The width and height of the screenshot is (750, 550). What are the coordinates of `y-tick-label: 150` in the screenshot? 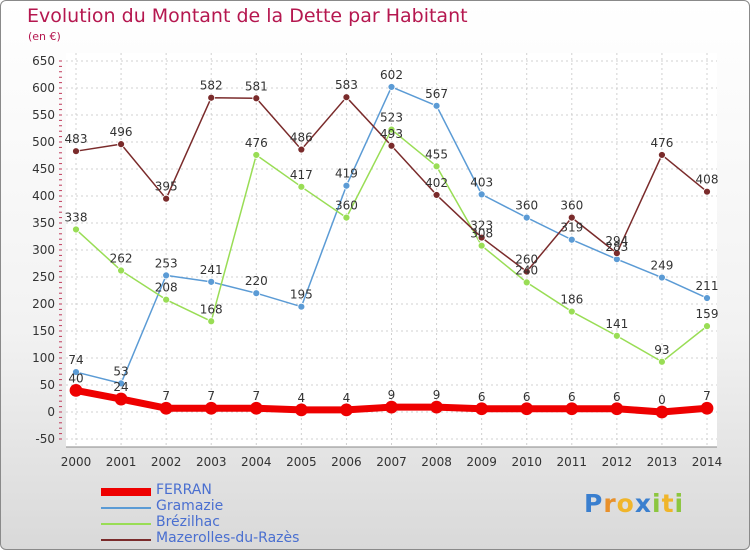 It's located at (43, 331).